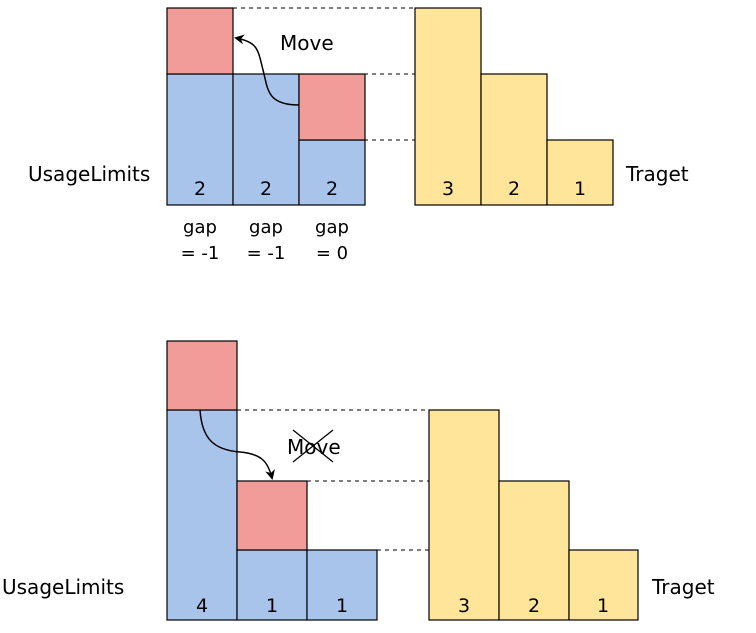 The width and height of the screenshot is (756, 633). I want to click on bottom-usage-value-3: 1, so click(342, 606).